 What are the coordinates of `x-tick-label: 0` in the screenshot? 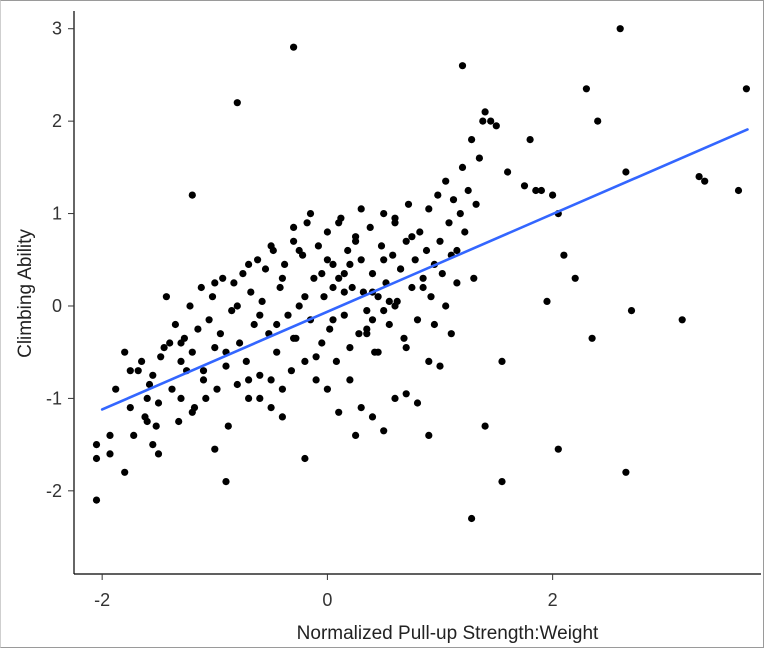 It's located at (327, 600).